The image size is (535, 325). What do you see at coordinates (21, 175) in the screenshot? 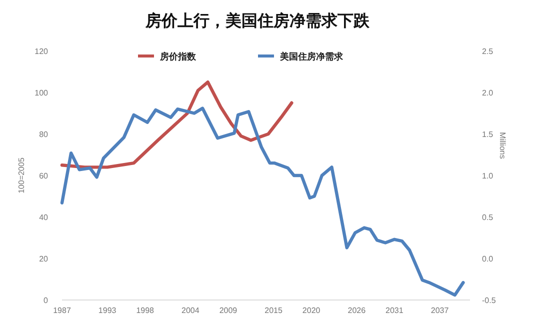
I see `y-axis-title: 100=2005` at bounding box center [21, 175].